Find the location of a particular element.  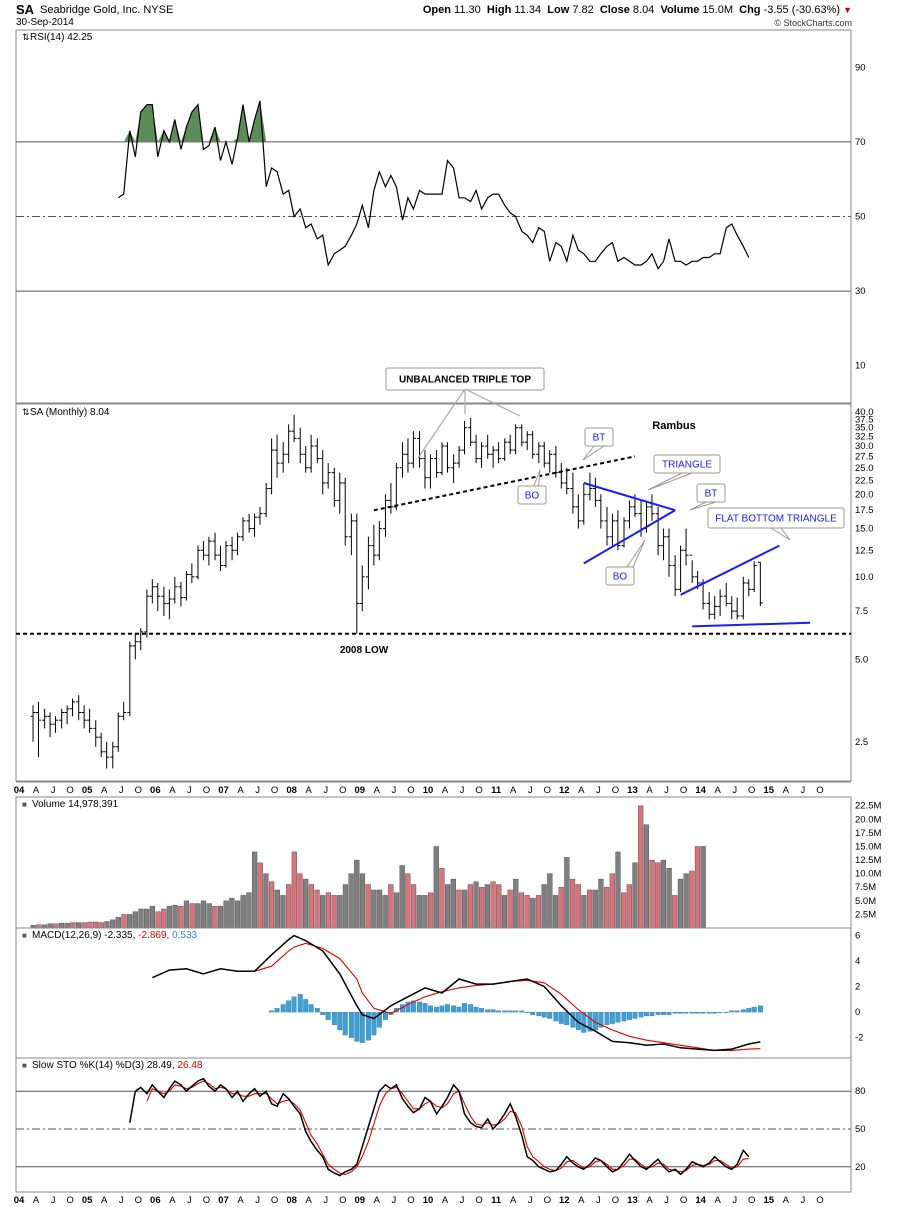

price-tick-2: 35.0 is located at coordinates (864, 428).